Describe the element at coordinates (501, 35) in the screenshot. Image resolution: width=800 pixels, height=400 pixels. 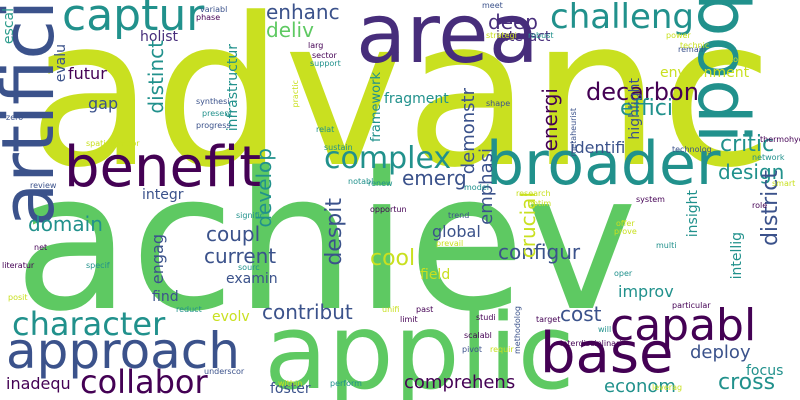
I see `word: strategi` at that location.